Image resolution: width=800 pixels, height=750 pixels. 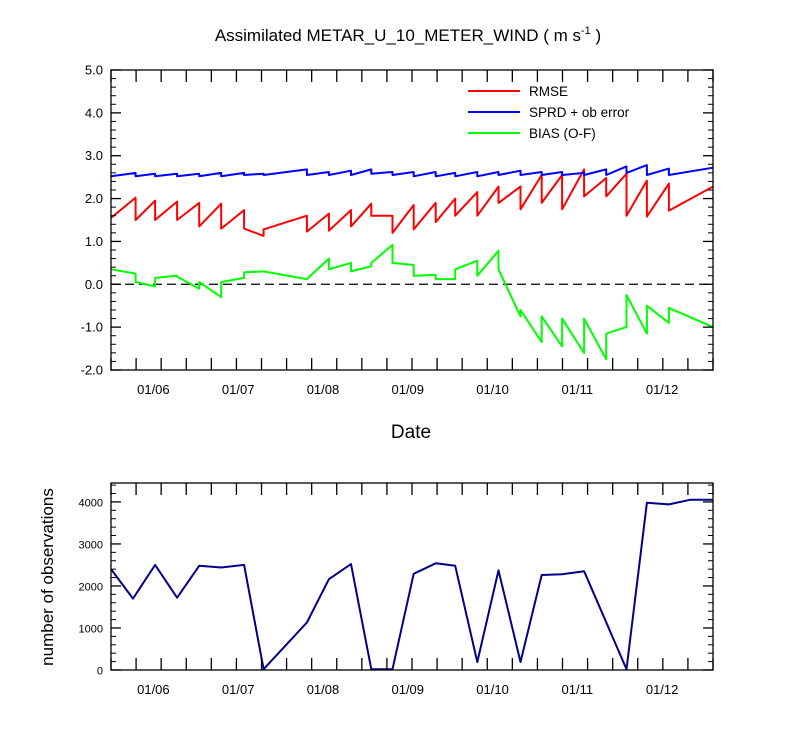 I want to click on legend-label: SPRD + ob error, so click(x=579, y=112).